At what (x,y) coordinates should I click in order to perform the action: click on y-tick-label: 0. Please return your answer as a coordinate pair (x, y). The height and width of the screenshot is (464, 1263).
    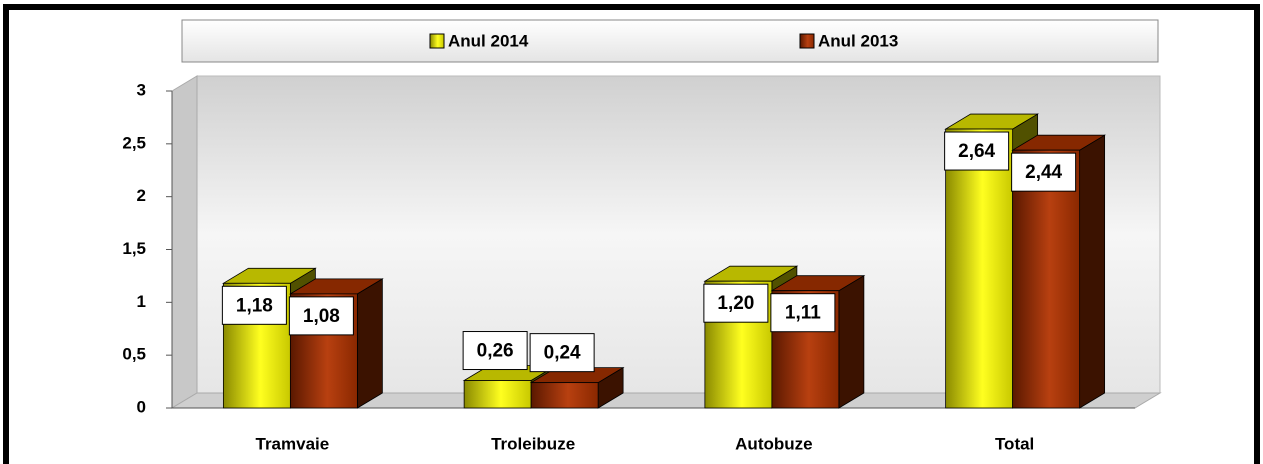
    Looking at the image, I should click on (141, 406).